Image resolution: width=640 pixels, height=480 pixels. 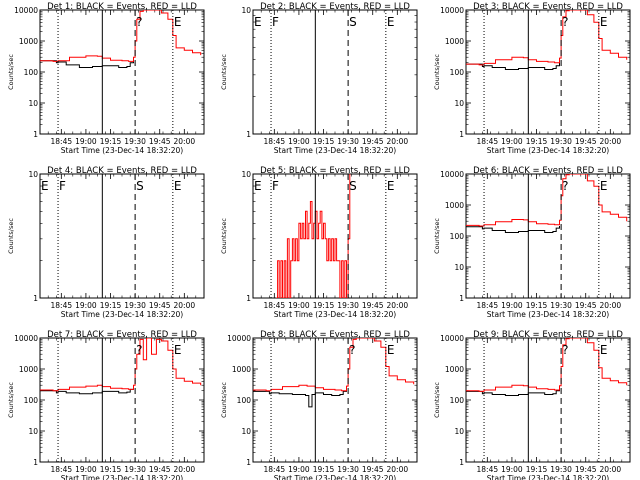 What do you see at coordinates (548, 335) in the screenshot?
I see `panel-title: Det 9: BLACK = Events, RED = LLD` at bounding box center [548, 335].